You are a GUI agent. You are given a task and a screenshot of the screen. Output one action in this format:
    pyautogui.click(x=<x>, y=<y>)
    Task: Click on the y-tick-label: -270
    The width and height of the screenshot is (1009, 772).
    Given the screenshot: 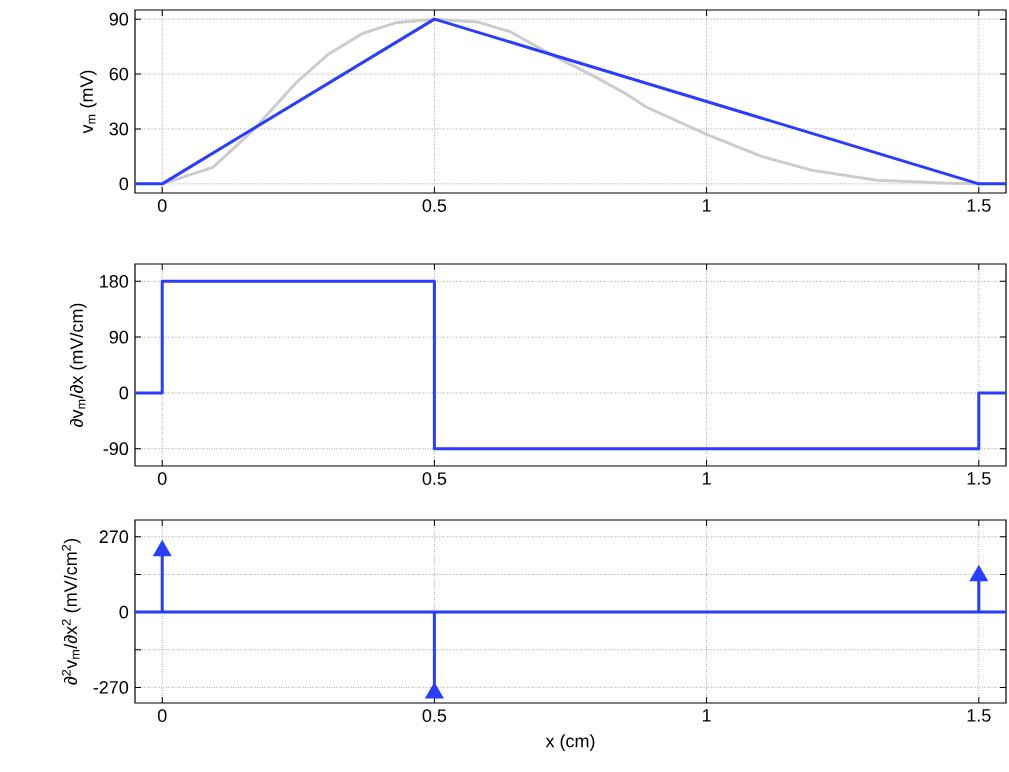 What is the action you would take?
    pyautogui.click(x=111, y=687)
    